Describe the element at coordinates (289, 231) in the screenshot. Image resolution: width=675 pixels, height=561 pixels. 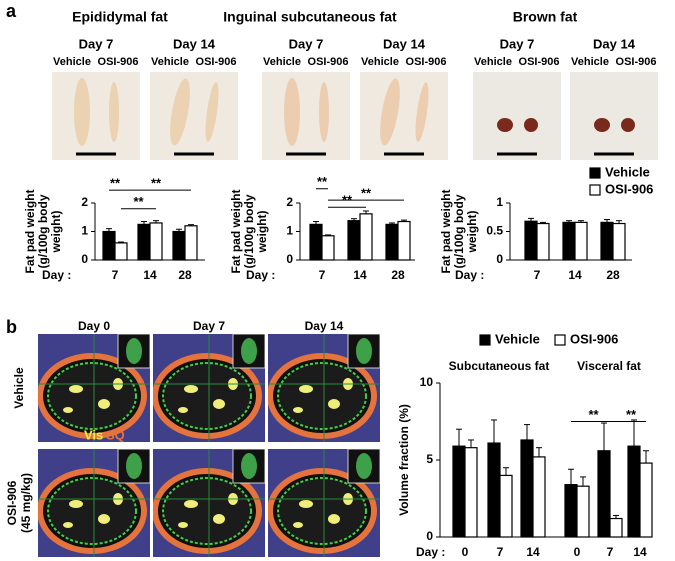
I see `y-tick-label: 1` at that location.